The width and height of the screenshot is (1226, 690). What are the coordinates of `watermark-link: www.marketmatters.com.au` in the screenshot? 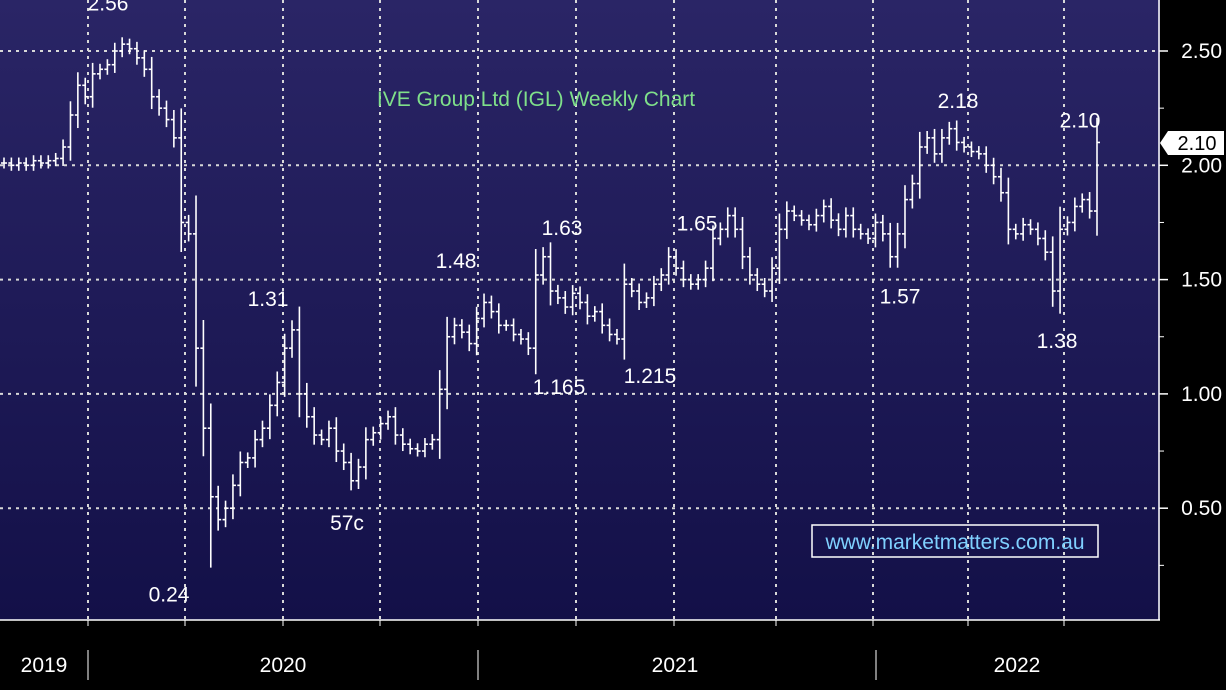 It's located at (954, 542).